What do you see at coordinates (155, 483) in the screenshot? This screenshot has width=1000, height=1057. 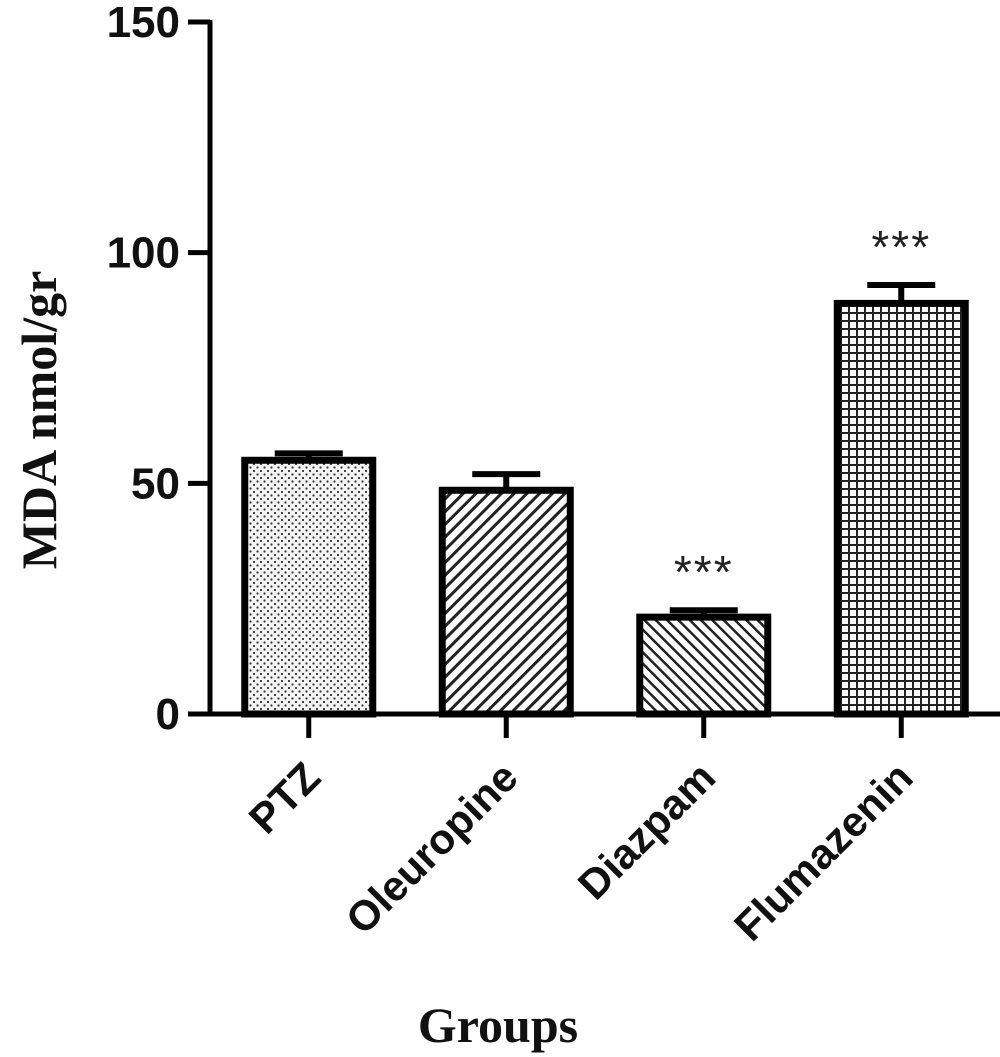 I see `y-tick-label: 50` at bounding box center [155, 483].